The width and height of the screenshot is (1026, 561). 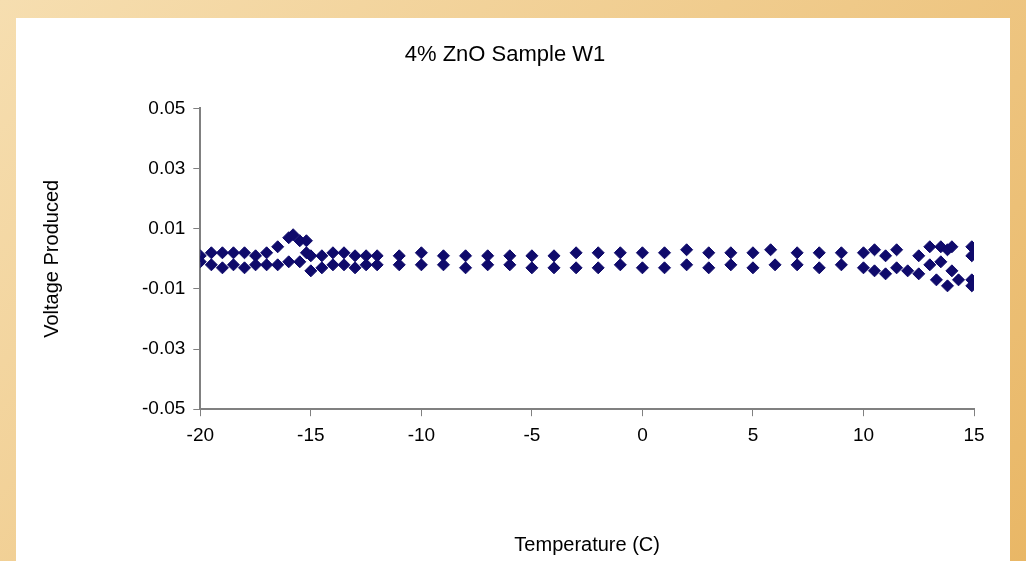 I want to click on chart-title: 4% ZnO Sample W1, so click(x=505, y=54).